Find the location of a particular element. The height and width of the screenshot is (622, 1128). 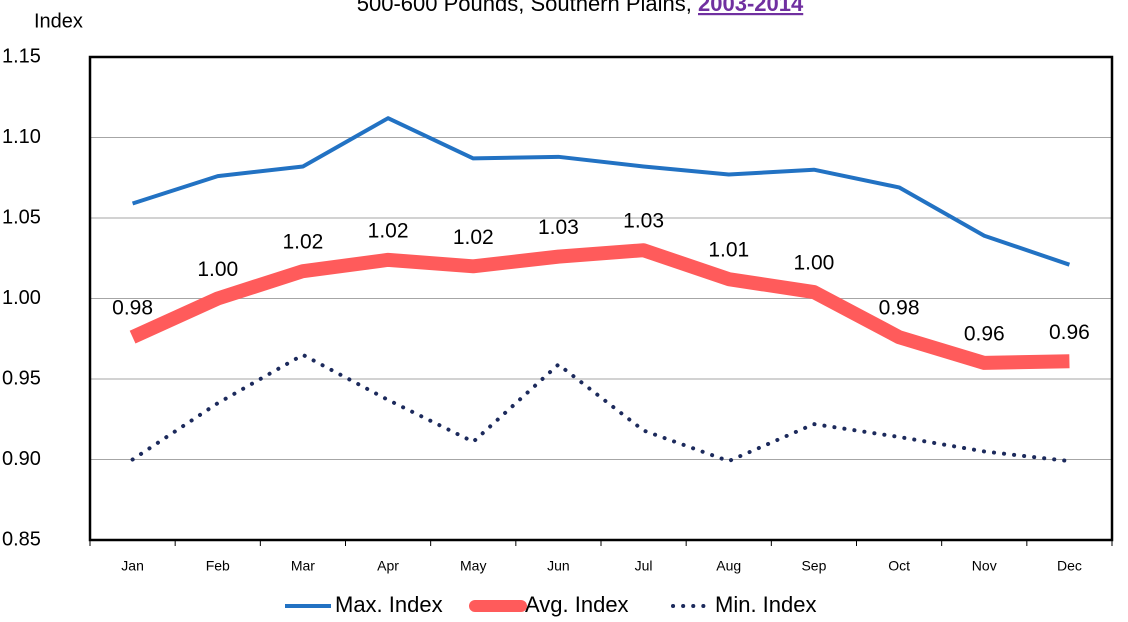

y-tick-label: 0.85 is located at coordinates (21, 539).